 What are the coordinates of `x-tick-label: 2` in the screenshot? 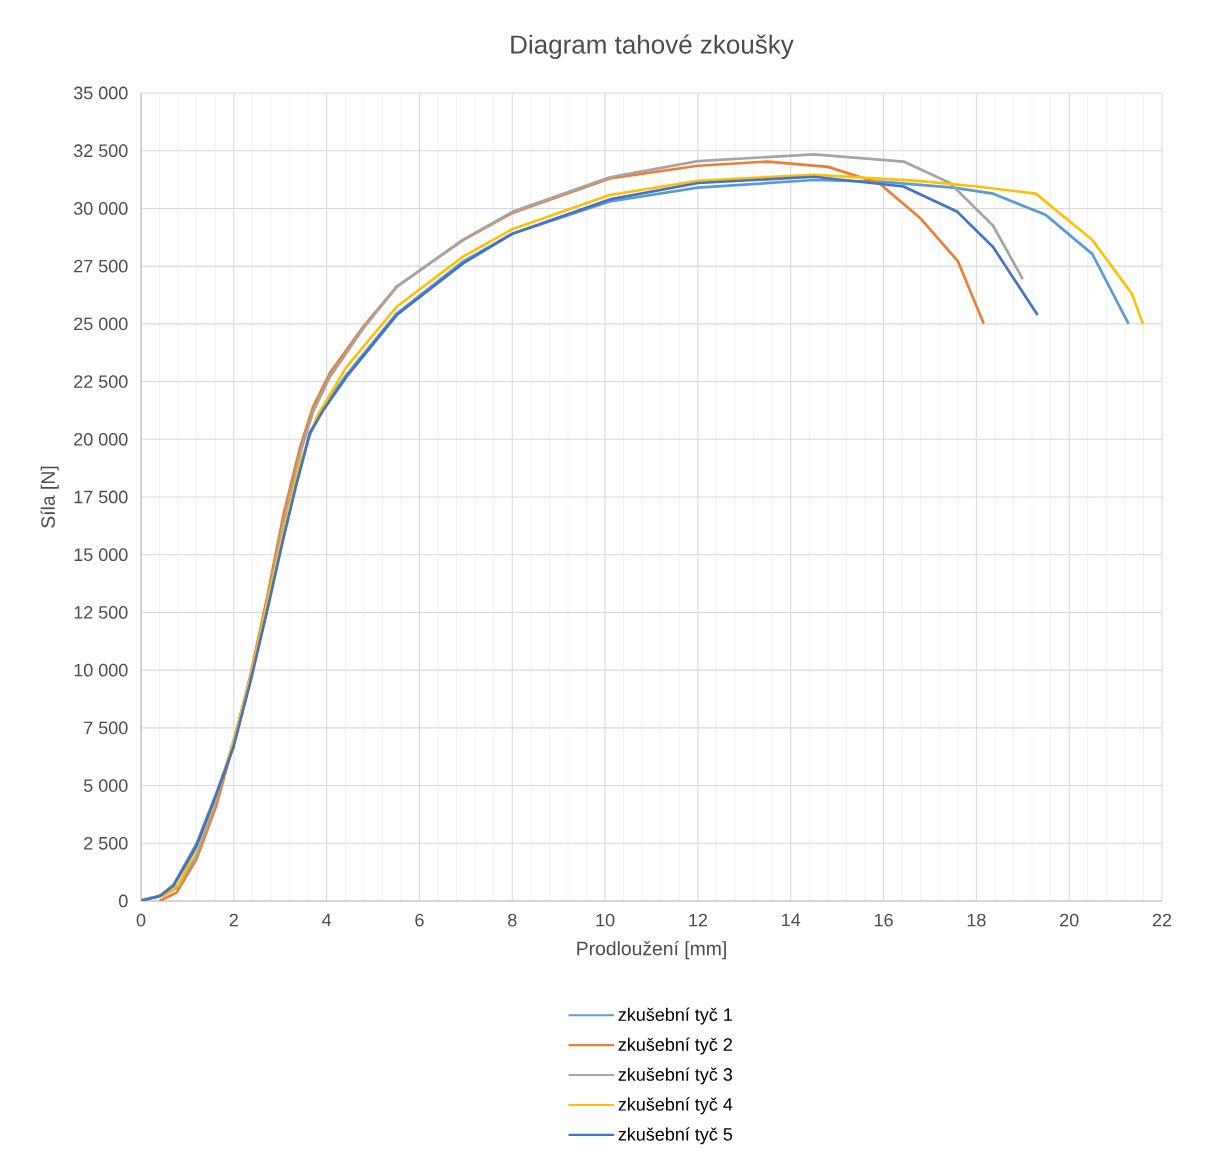 It's located at (233, 920).